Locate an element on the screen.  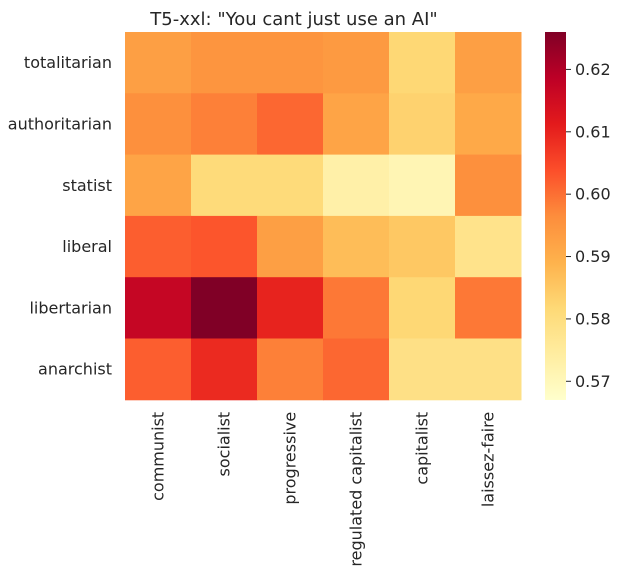
colorbar: 0.57 0.58 0.59 0.60 0.61 0.62 is located at coordinates (578, 216).